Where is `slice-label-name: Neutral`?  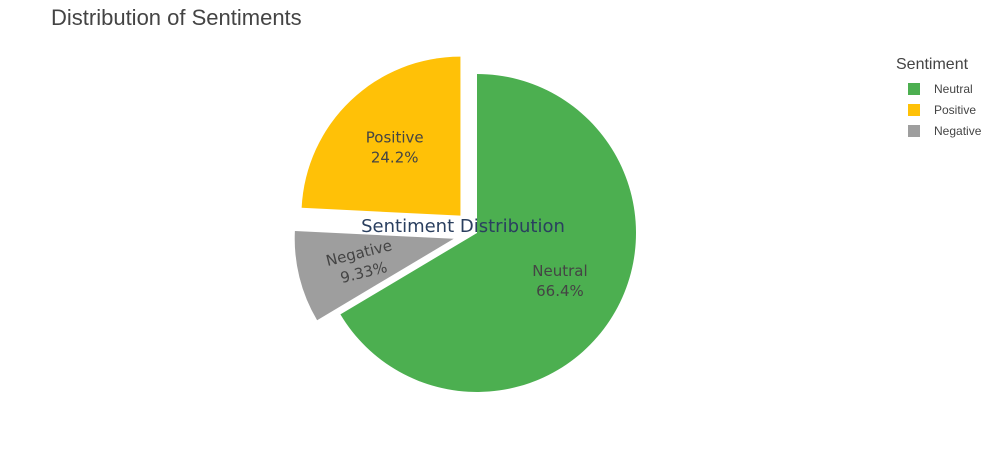 slice-label-name: Neutral is located at coordinates (559, 271).